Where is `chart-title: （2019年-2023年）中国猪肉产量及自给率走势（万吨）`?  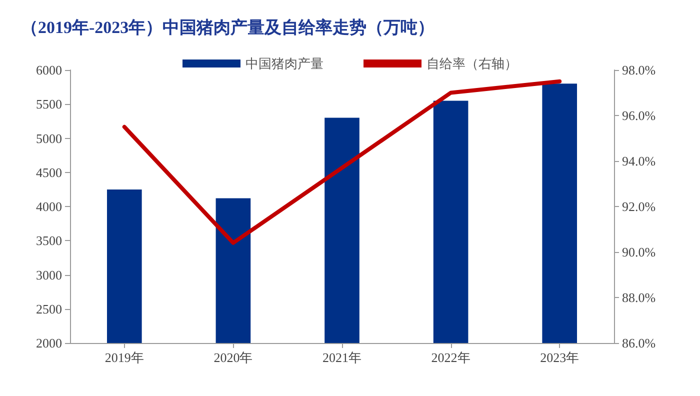 chart-title: （2019年-2023年）中国猪肉产量及自给率走势（万吨） is located at coordinates (228, 27).